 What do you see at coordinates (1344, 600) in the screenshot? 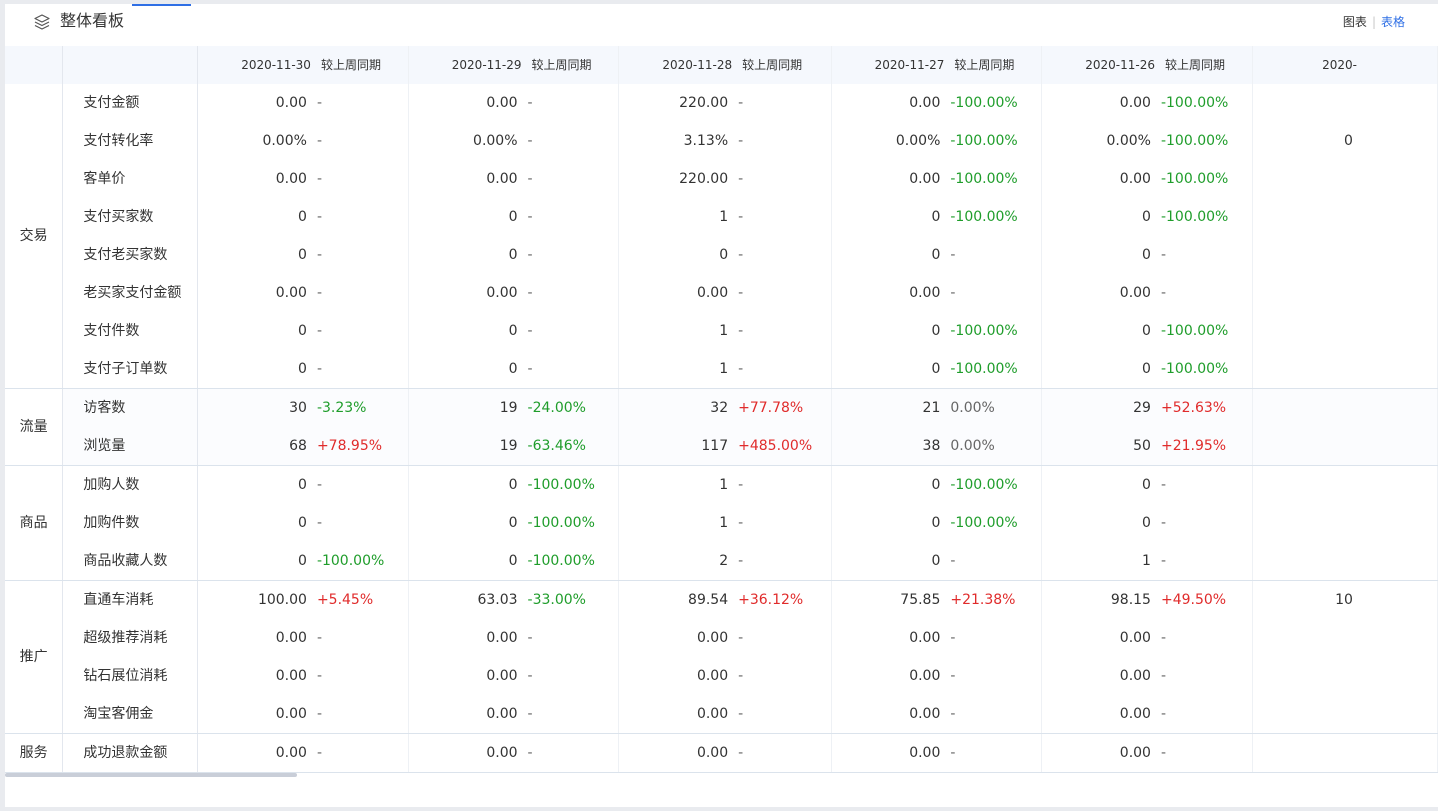
I see `partial-value: 10` at bounding box center [1344, 600].